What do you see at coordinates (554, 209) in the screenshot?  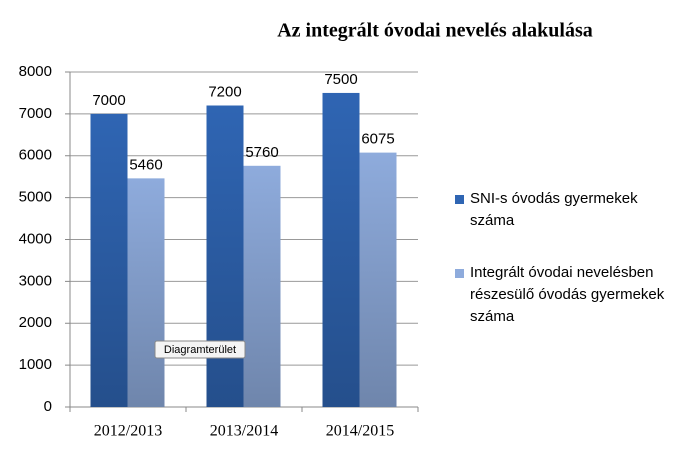 I see `legend-label: SNI-s óvodás gyermekek száma` at bounding box center [554, 209].